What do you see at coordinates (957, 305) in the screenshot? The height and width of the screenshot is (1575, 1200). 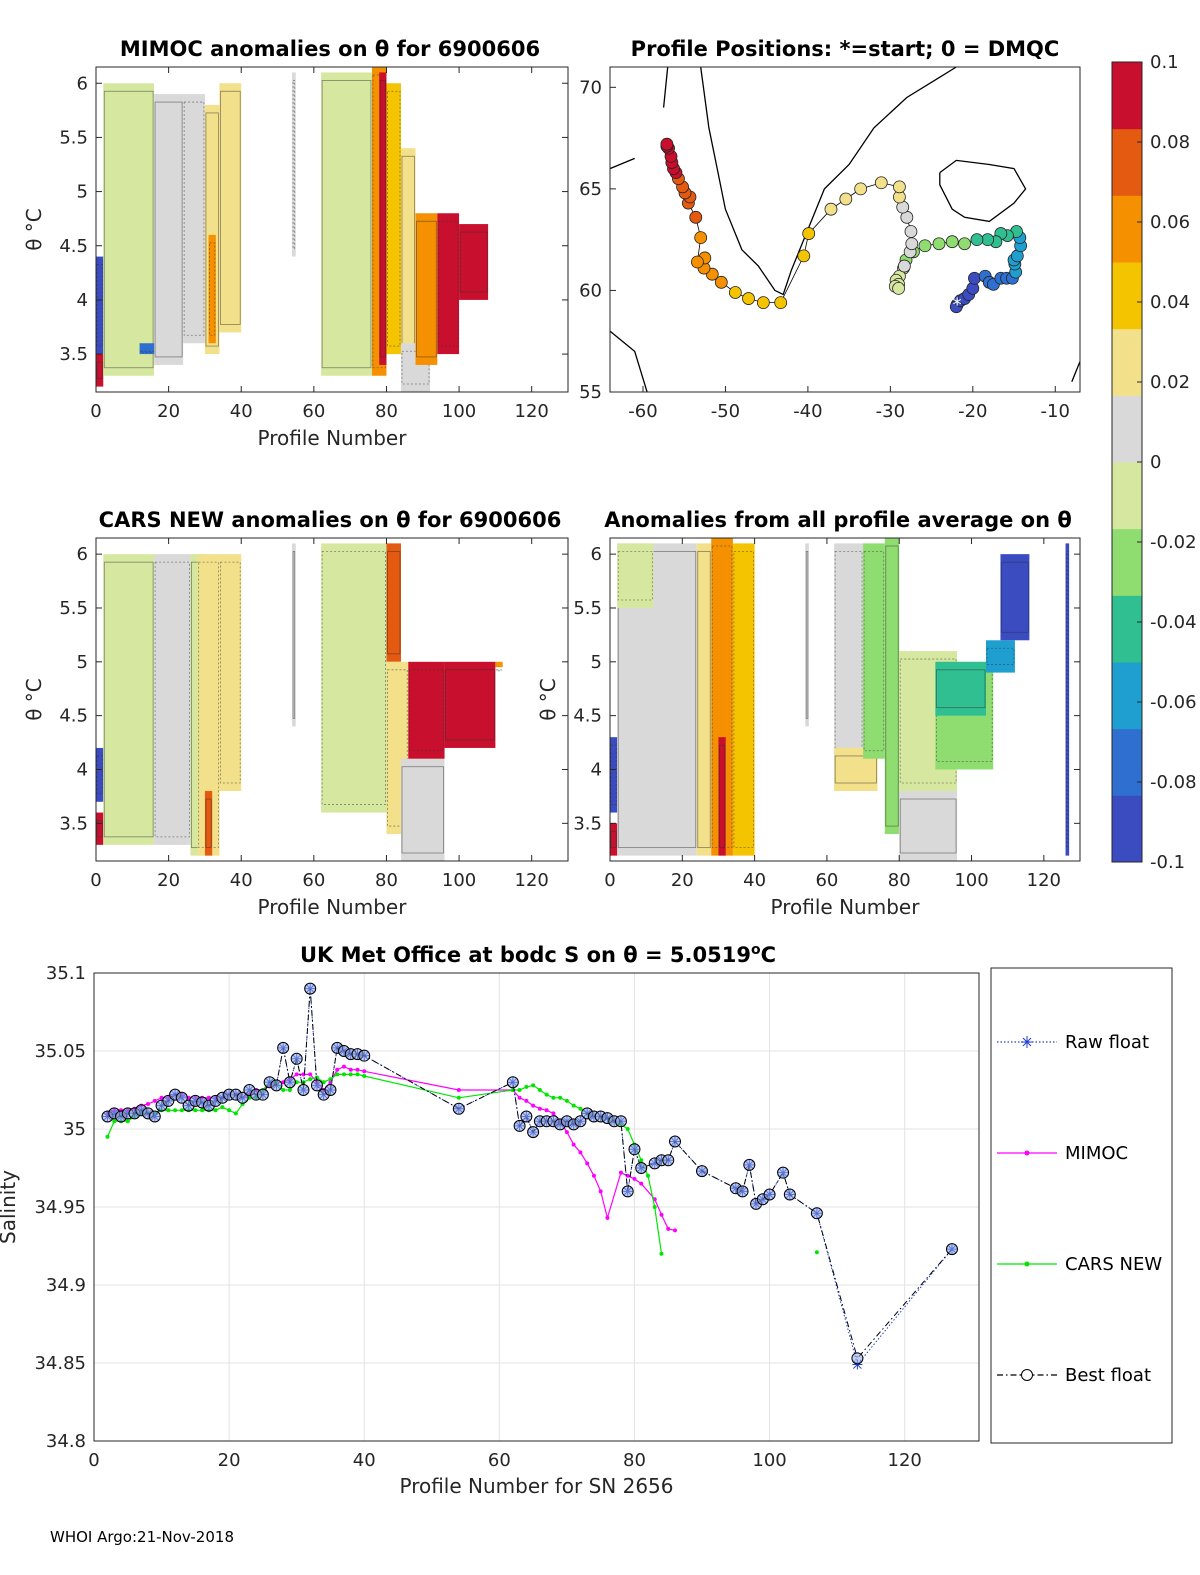 I see `start-marker: *` at bounding box center [957, 305].